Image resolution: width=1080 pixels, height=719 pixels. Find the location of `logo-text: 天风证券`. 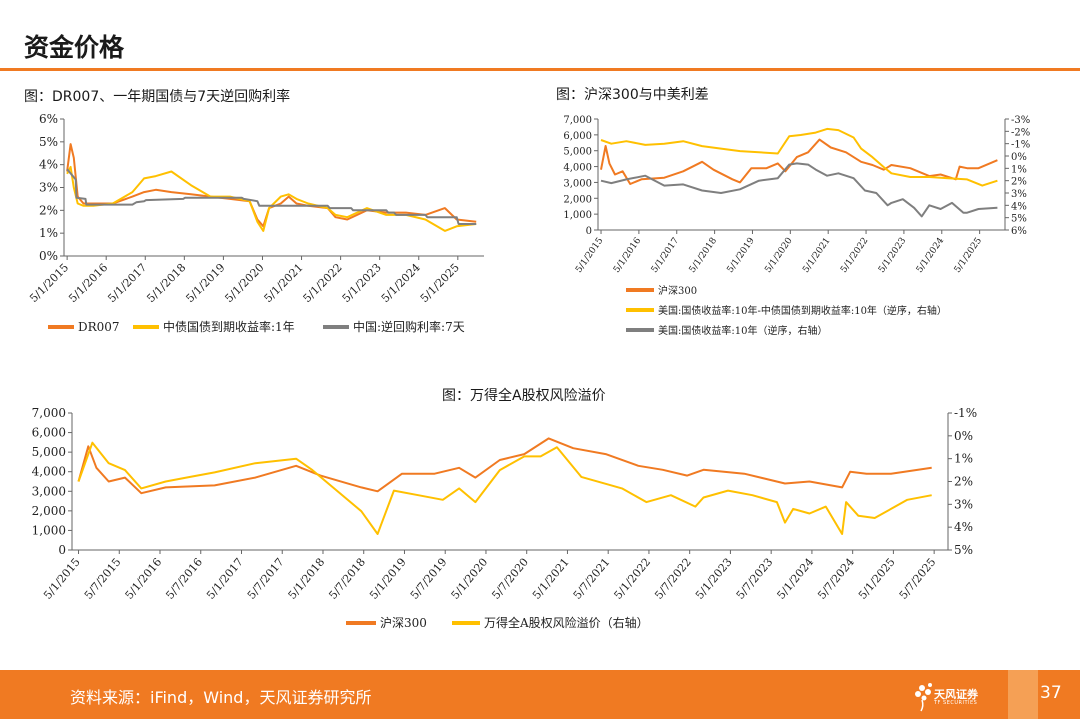

logo-text: 天风证券 is located at coordinates (956, 694).